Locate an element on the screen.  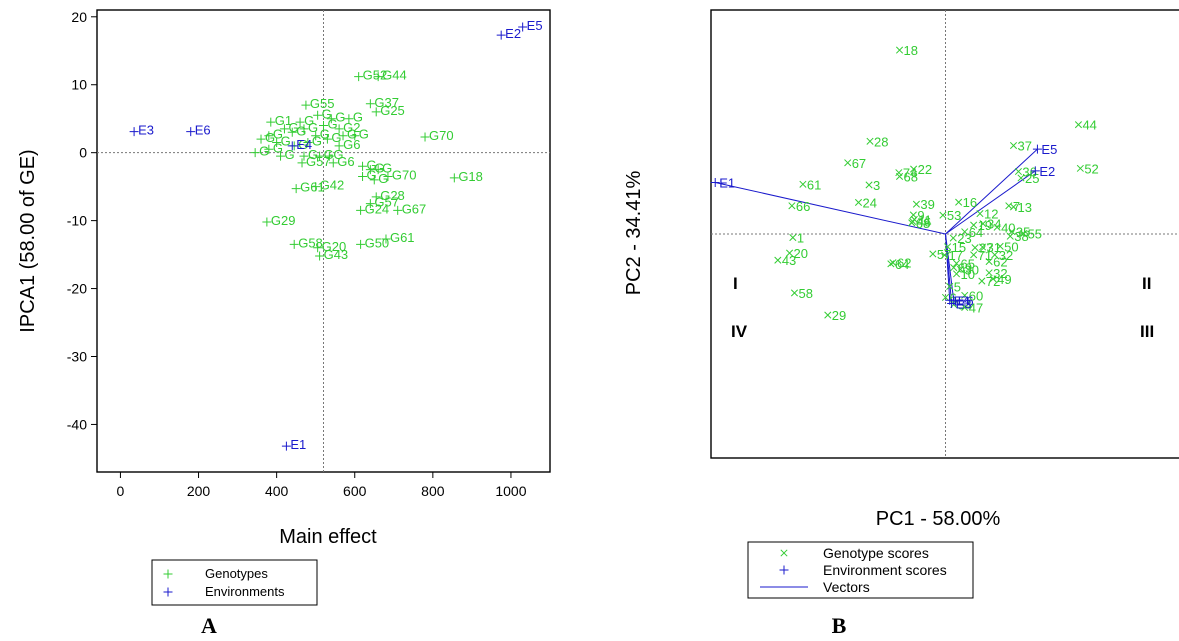
chart-a-x-tick-label: 400 is located at coordinates (277, 491).